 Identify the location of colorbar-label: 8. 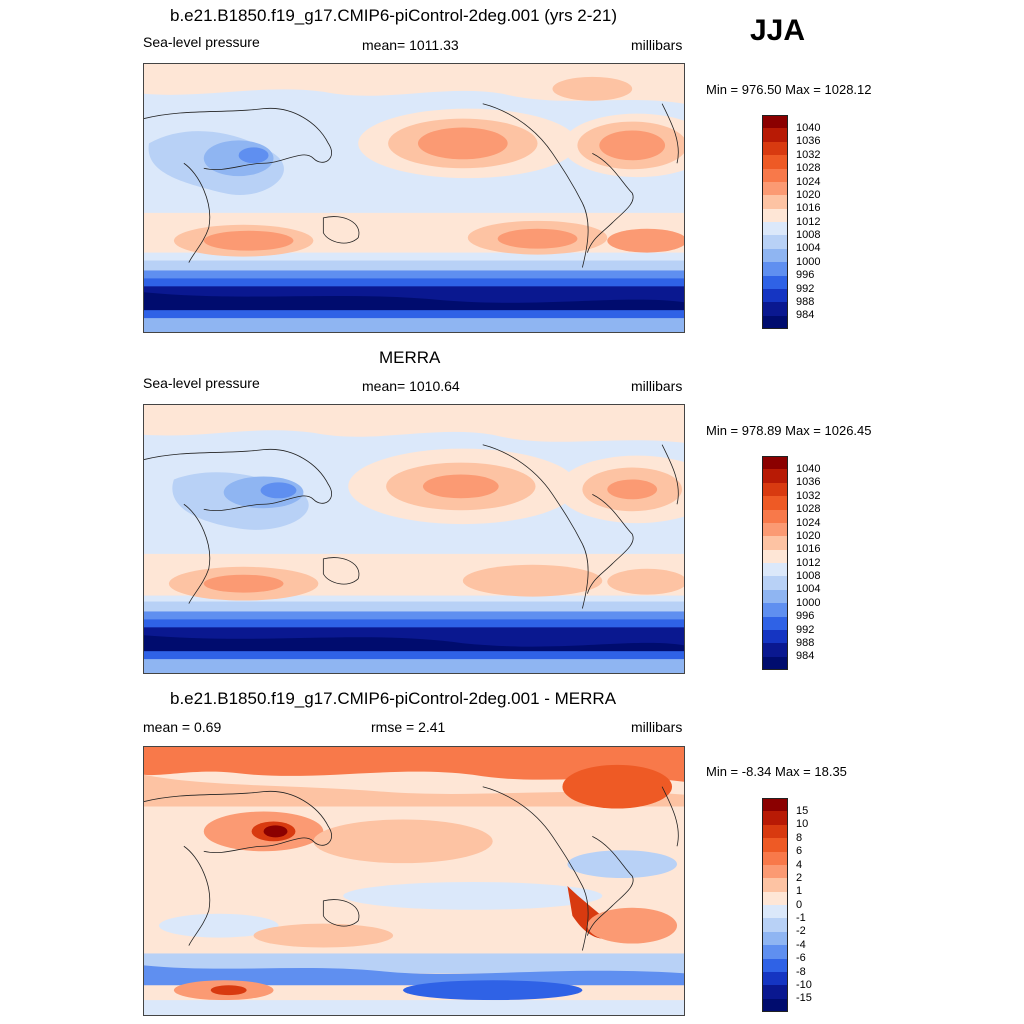
(799, 837).